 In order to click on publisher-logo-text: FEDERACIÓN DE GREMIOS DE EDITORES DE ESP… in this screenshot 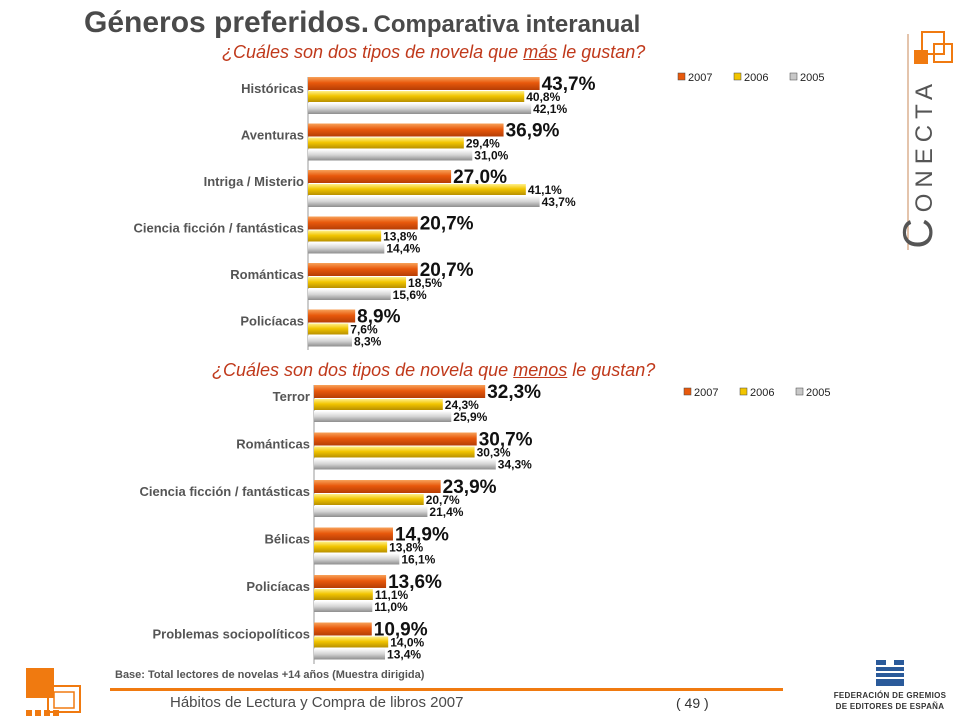, I will do `click(890, 701)`.